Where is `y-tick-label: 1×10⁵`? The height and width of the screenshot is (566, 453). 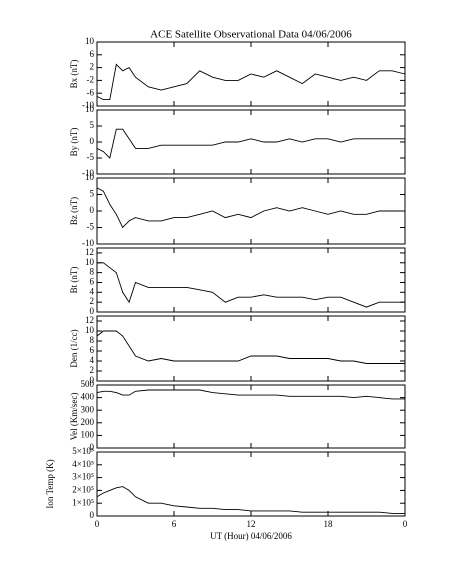 y-tick-label: 1×10⁵ is located at coordinates (83, 502).